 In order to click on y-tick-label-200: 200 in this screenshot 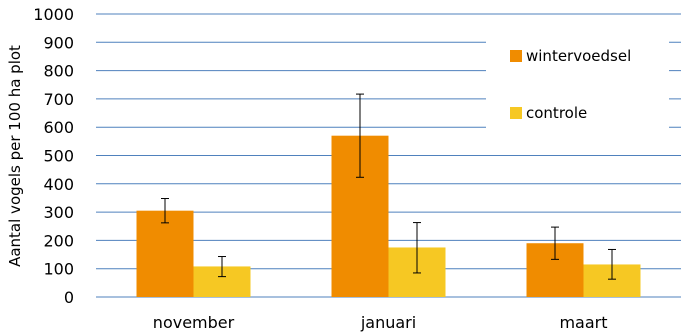, I will do `click(58, 240)`.